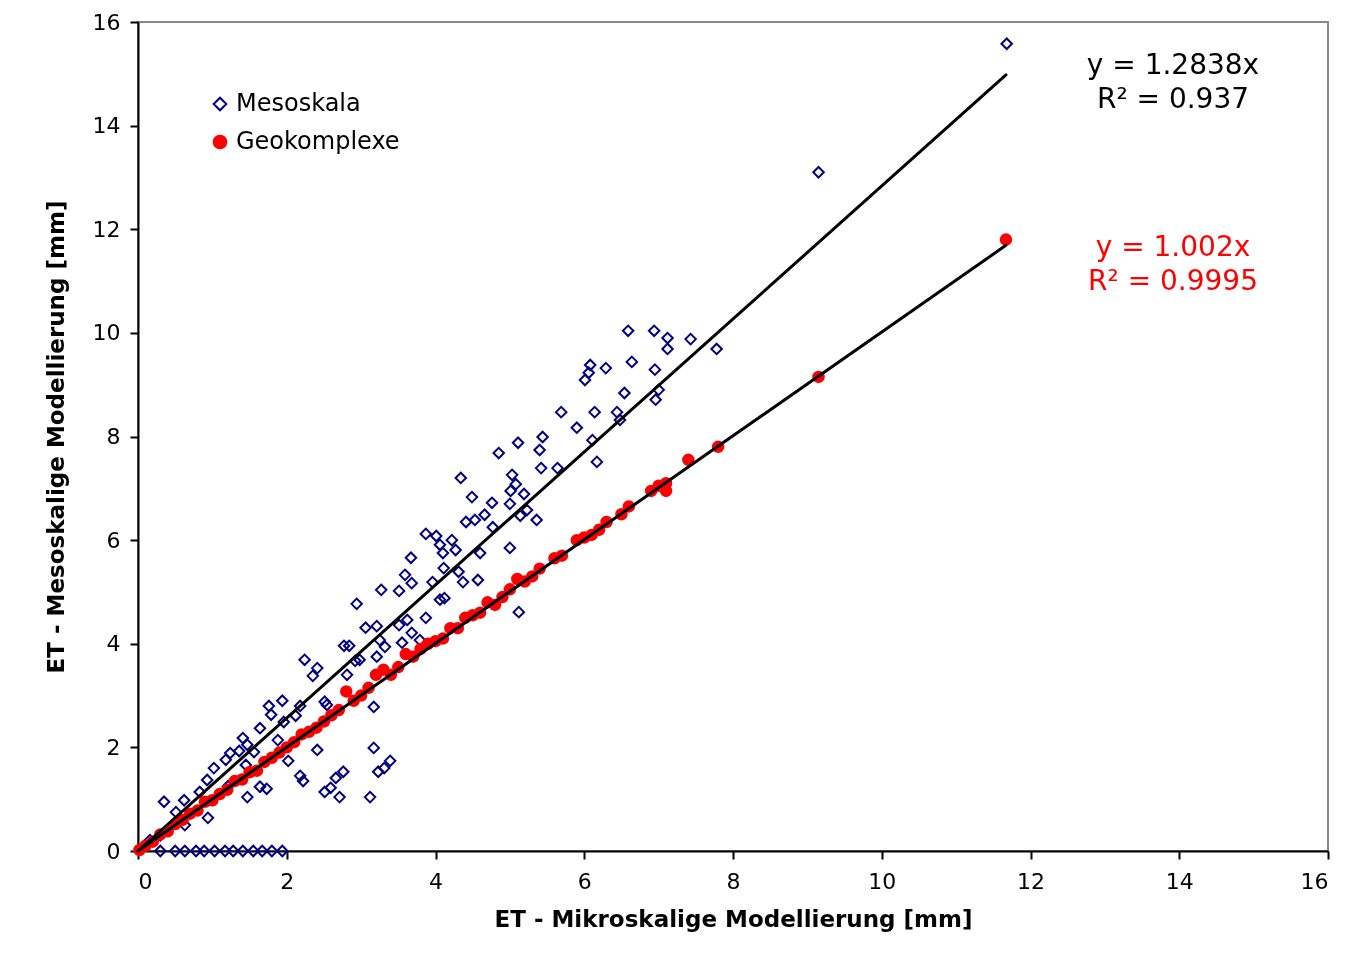 The height and width of the screenshot is (979, 1352). What do you see at coordinates (106, 229) in the screenshot?
I see `y-tick-label: 12` at bounding box center [106, 229].